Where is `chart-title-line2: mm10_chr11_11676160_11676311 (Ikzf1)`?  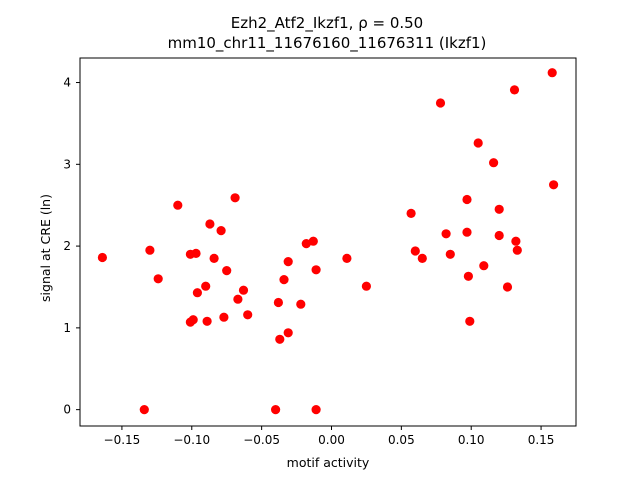
chart-title-line2: mm10_chr11_11676160_11676311 (Ikzf1) is located at coordinates (327, 43).